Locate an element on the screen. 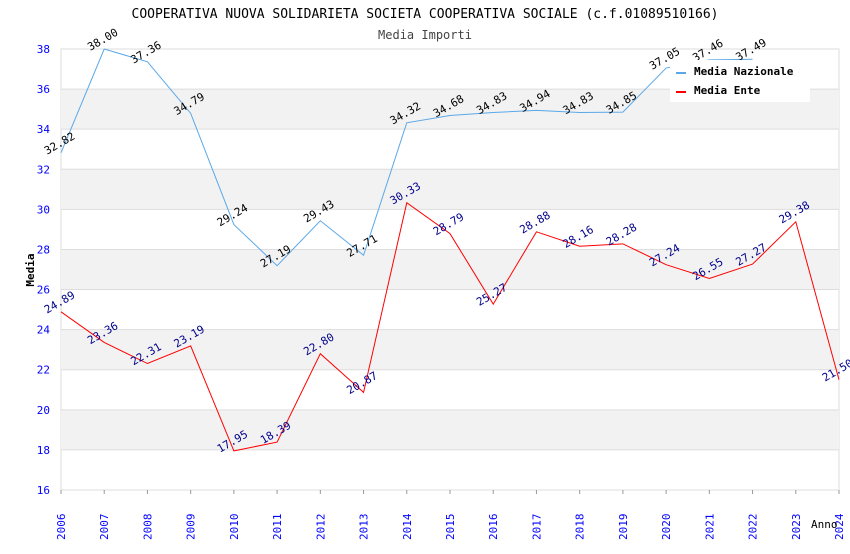  y-tick-label: 18 is located at coordinates (43, 450).